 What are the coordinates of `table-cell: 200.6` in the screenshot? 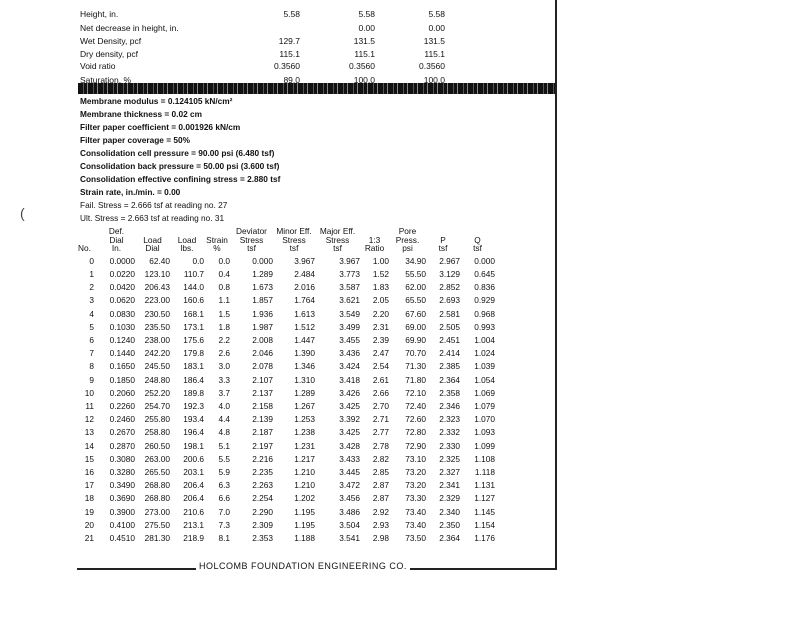 It's located at (193, 458).